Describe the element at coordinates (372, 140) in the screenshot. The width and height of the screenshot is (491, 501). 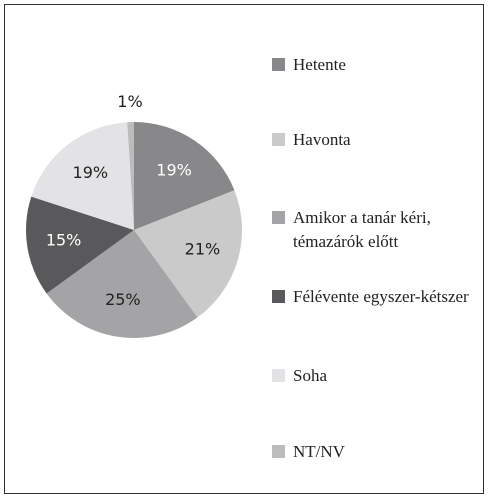
I see `legend-entry: Havonta` at that location.